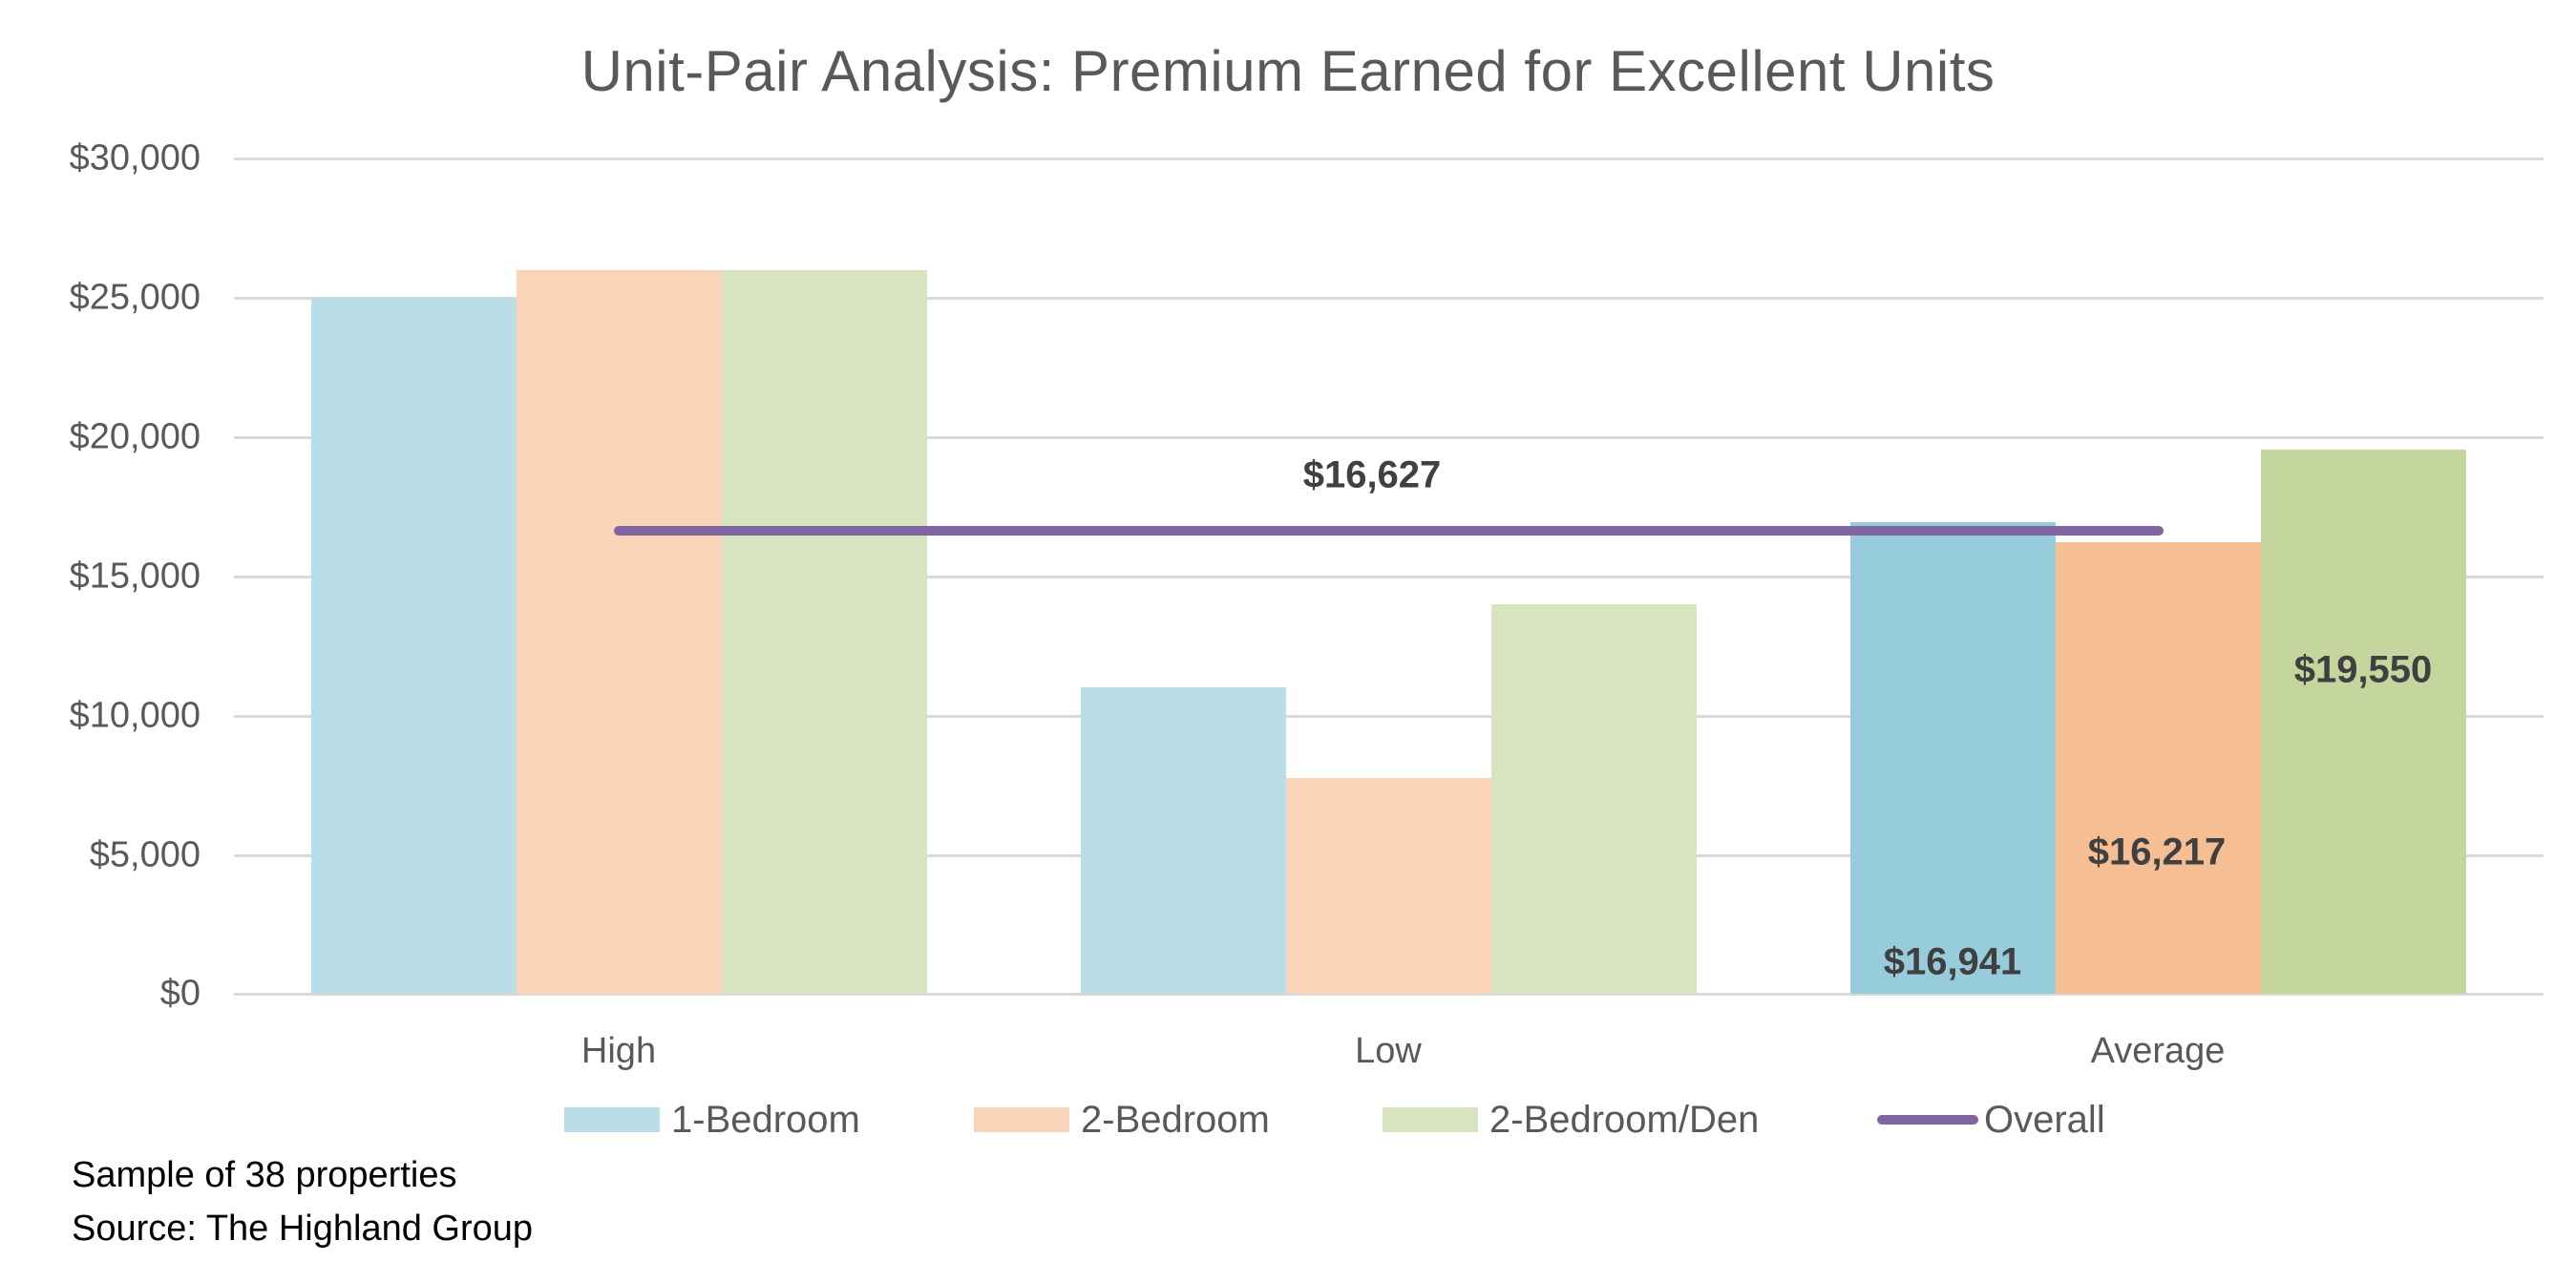 This screenshot has height=1262, width=2576. Describe the element at coordinates (1594, 798) in the screenshot. I see `bar-low-2-bedroom-den` at that location.